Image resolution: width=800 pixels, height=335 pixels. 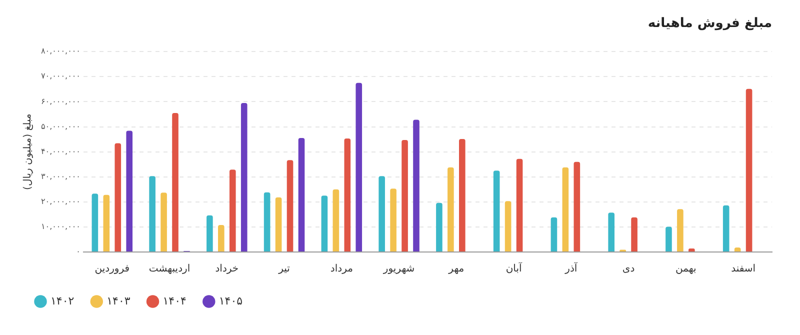 What do you see at coordinates (112, 269) in the screenshot?
I see `x-tick-label: فروردین` at bounding box center [112, 269].